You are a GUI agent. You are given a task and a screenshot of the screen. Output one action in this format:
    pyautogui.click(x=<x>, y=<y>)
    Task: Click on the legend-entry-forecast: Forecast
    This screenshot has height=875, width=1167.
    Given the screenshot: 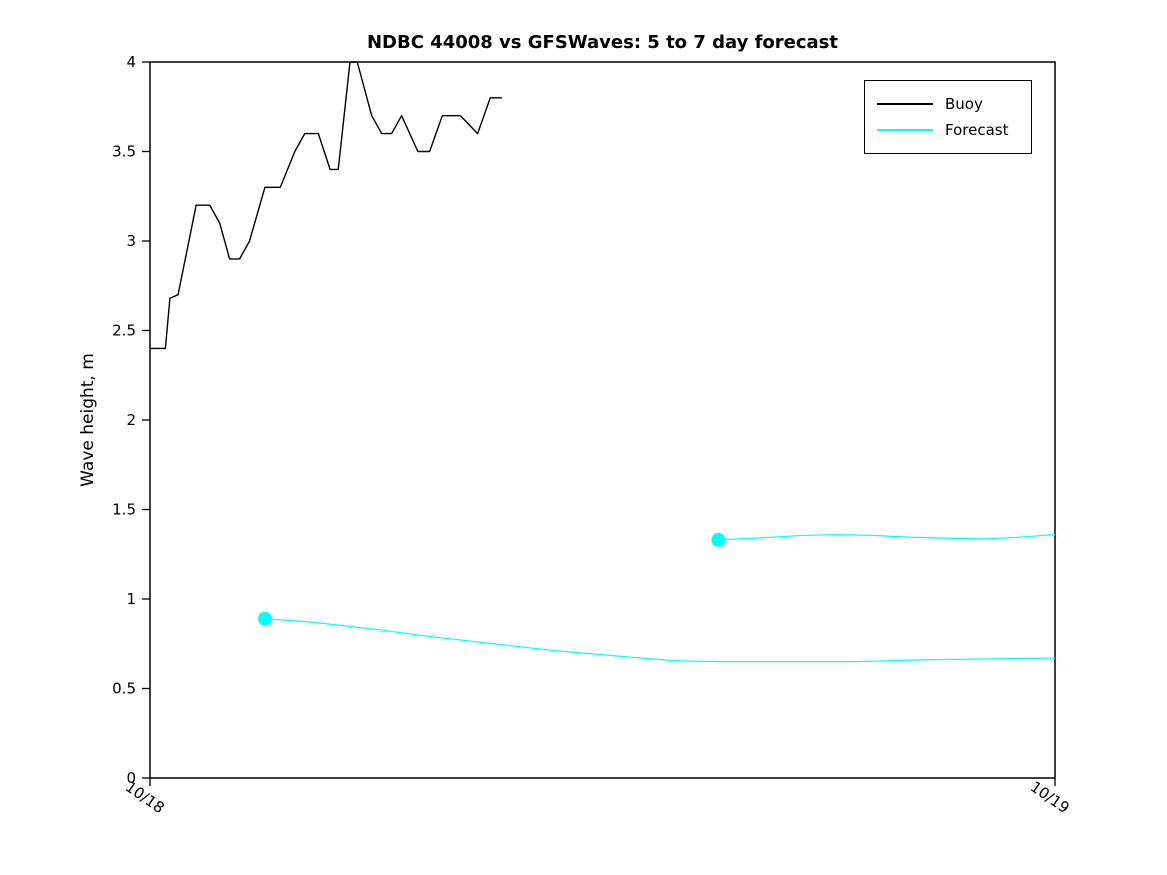 What is the action you would take?
    pyautogui.click(x=948, y=130)
    